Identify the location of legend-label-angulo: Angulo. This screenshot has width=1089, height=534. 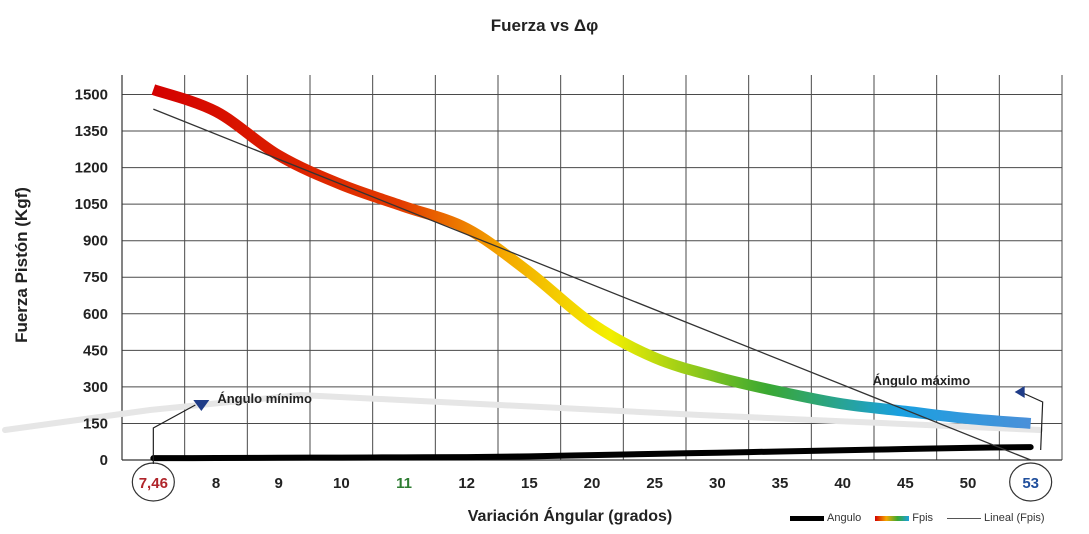
(844, 518).